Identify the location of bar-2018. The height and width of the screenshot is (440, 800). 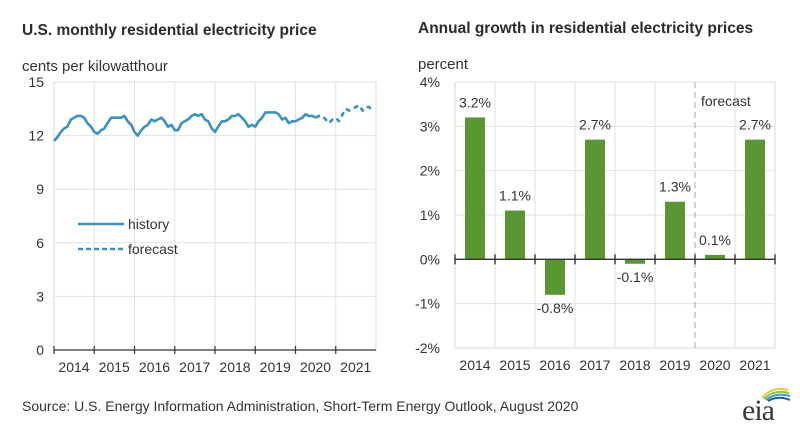
(635, 261).